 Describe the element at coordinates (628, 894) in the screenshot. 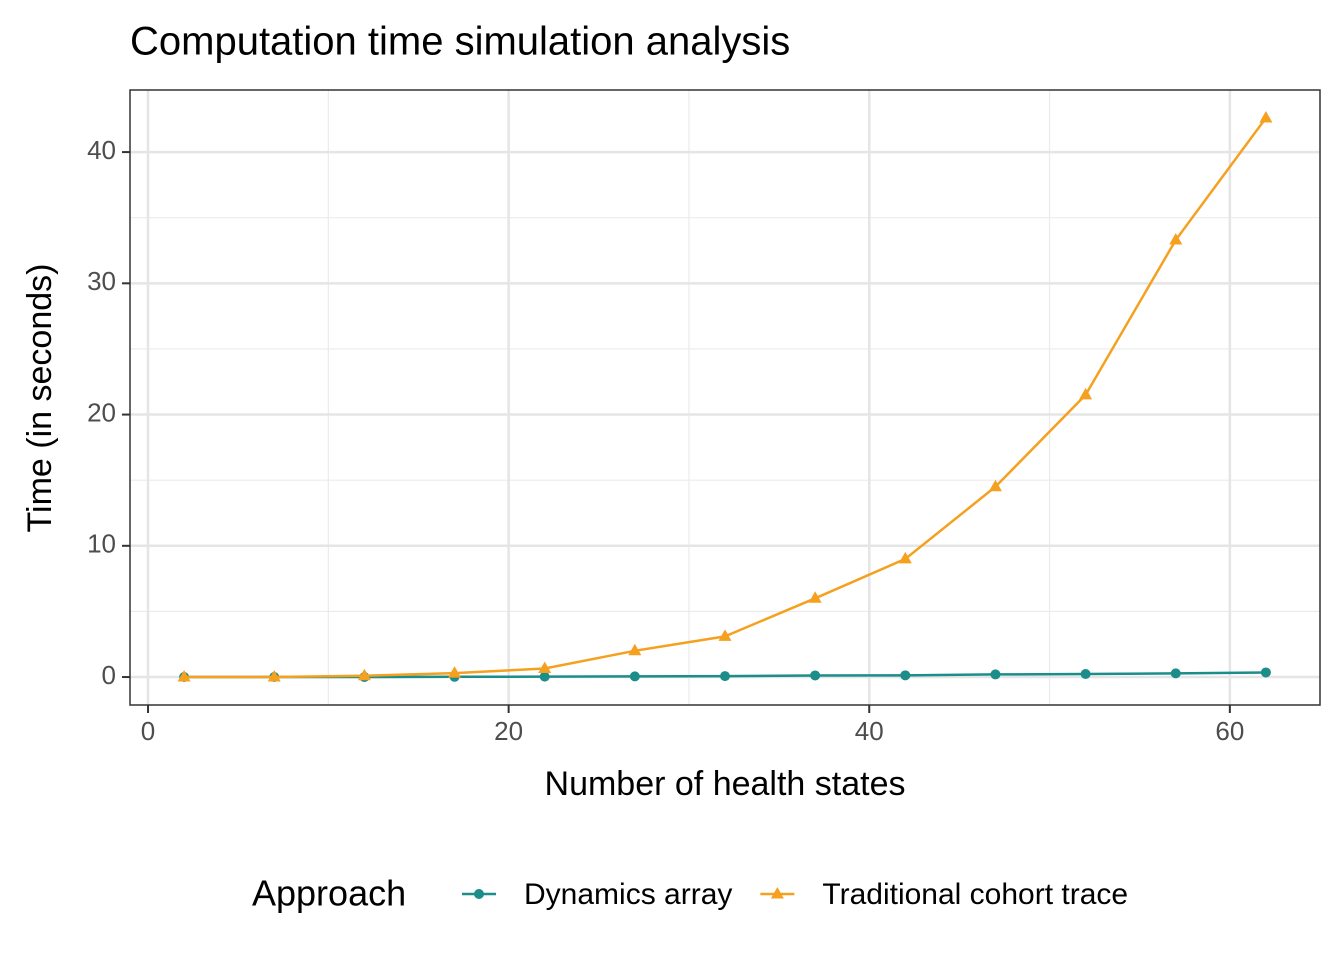

I see `legend-label: Dynamics array` at that location.